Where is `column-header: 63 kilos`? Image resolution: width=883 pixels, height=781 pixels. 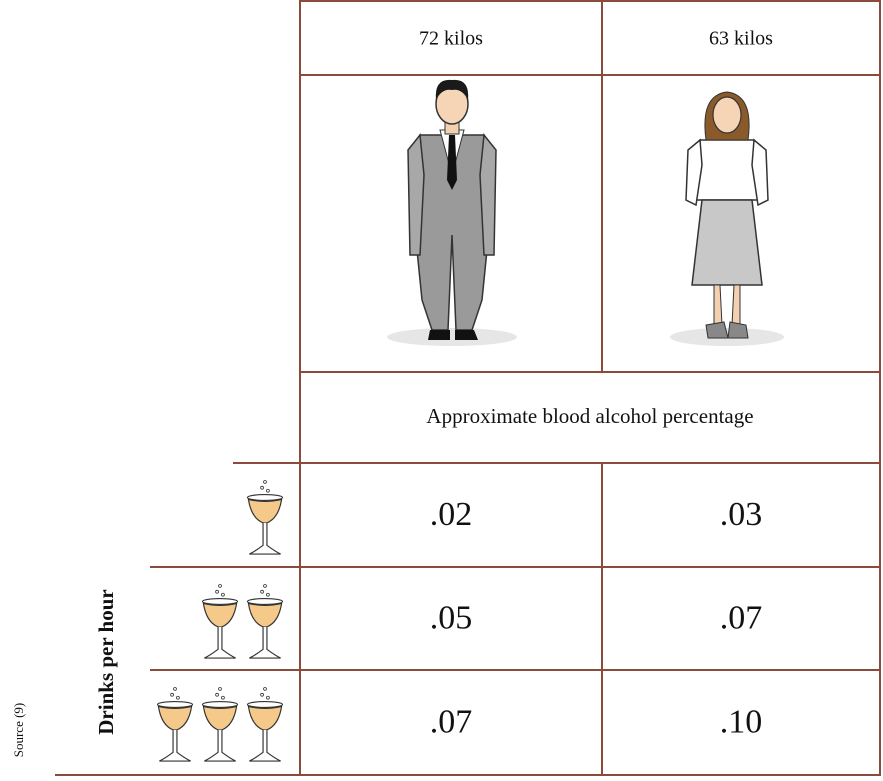 column-header: 63 kilos is located at coordinates (741, 39).